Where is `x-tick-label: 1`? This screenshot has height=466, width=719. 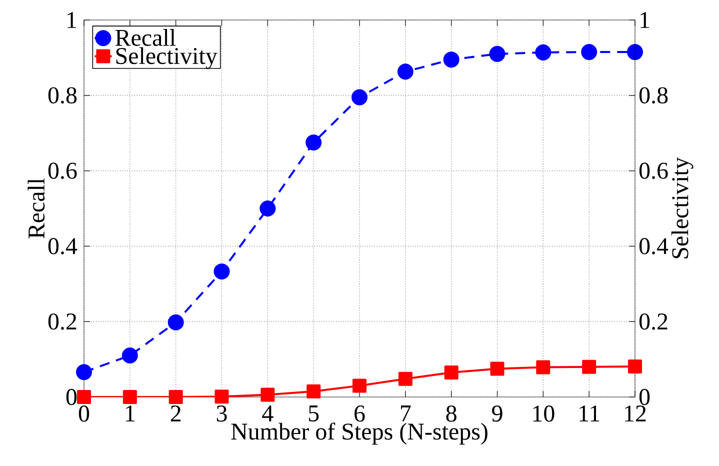
x-tick-label: 1 is located at coordinates (130, 414).